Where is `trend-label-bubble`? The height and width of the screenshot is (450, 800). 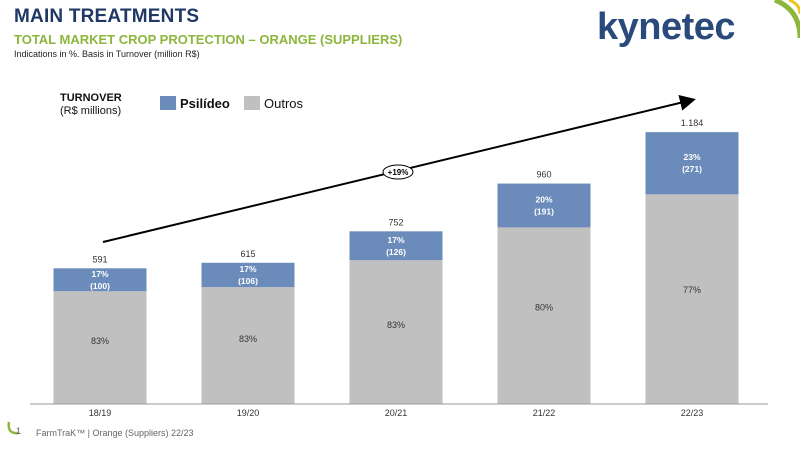 trend-label-bubble is located at coordinates (398, 172).